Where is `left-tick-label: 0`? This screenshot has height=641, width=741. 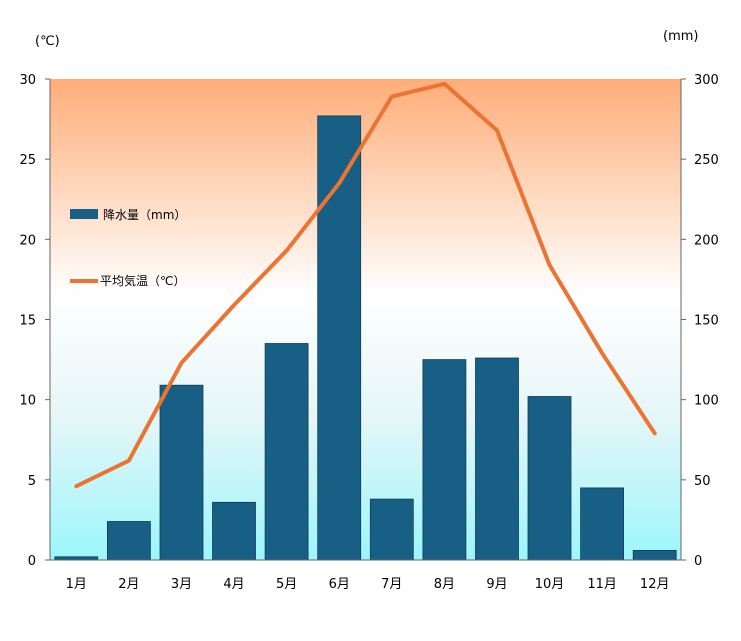
left-tick-label: 0 is located at coordinates (32, 561).